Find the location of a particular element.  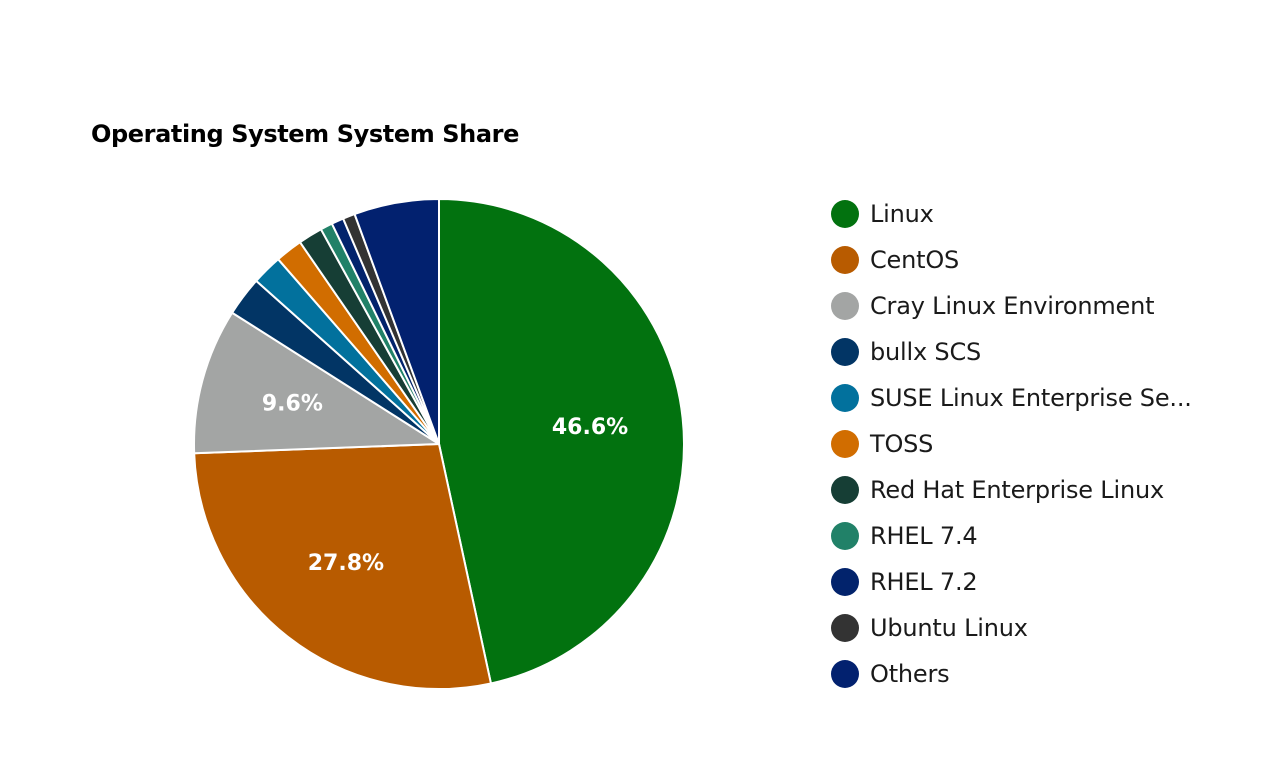

legend-label: RHEL 7.2 is located at coordinates (924, 582).